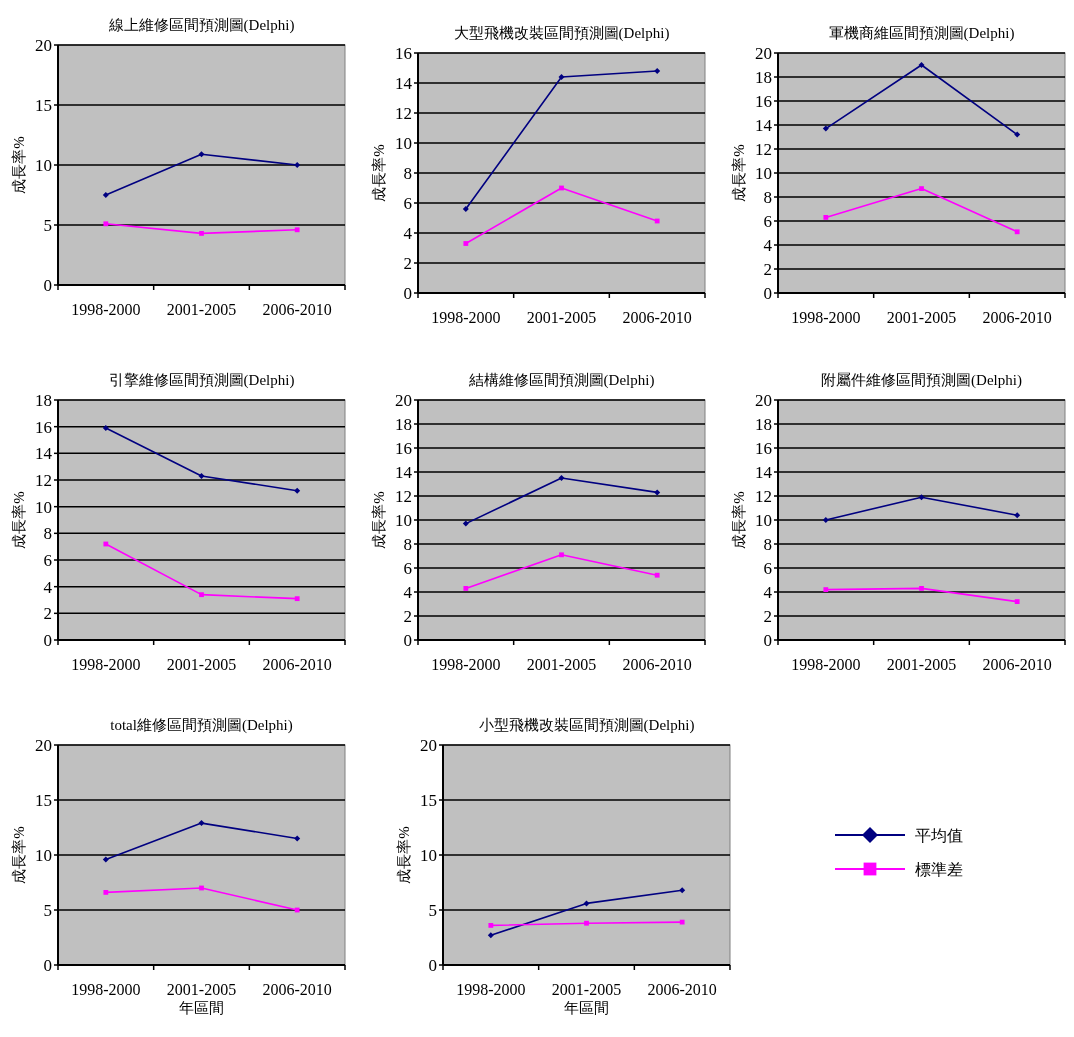  Describe the element at coordinates (939, 869) in the screenshot. I see `legend-label: 標準差` at that location.